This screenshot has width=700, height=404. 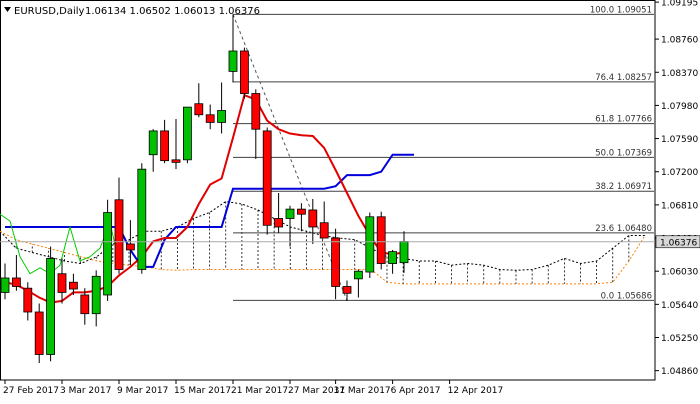 I want to click on green-lagging-line, so click(x=60, y=244).